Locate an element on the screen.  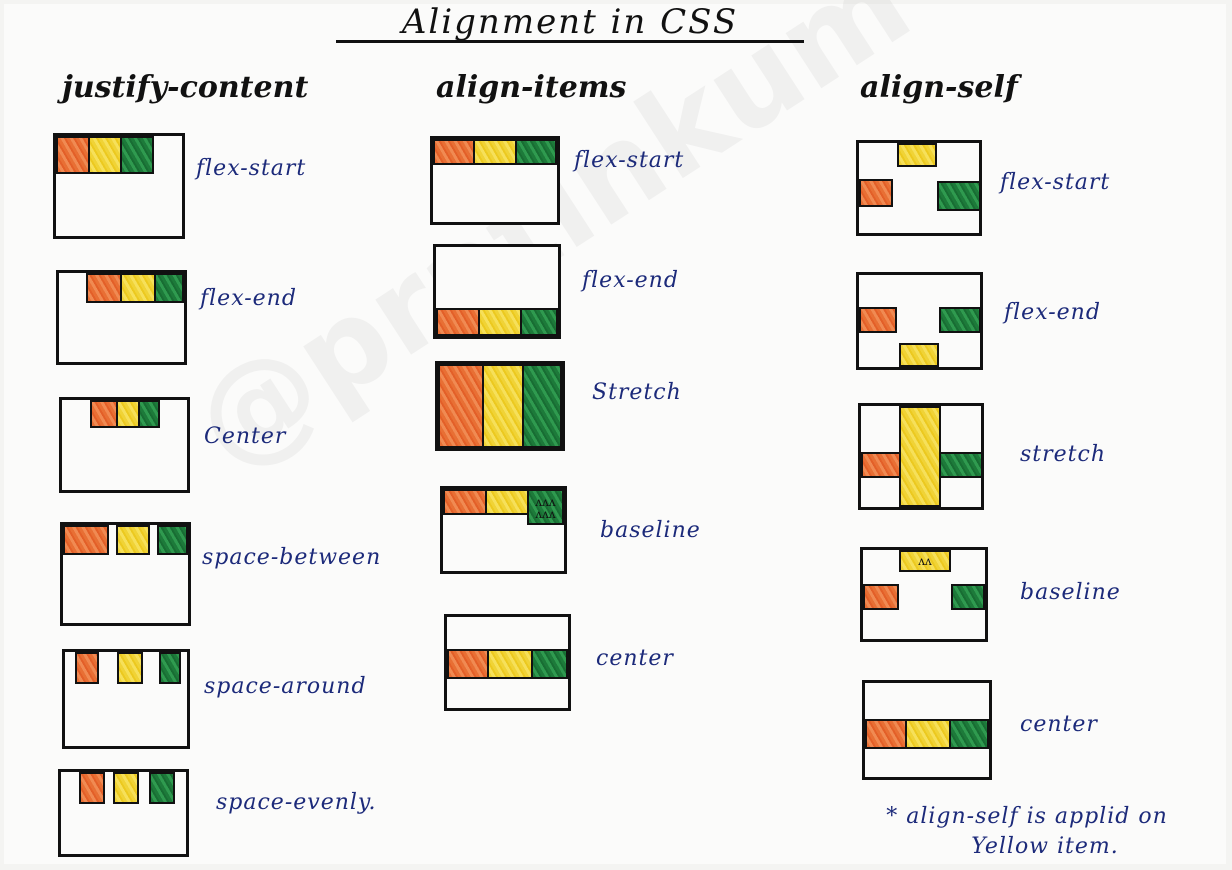
diagram-jc-space-between is located at coordinates (125, 574).